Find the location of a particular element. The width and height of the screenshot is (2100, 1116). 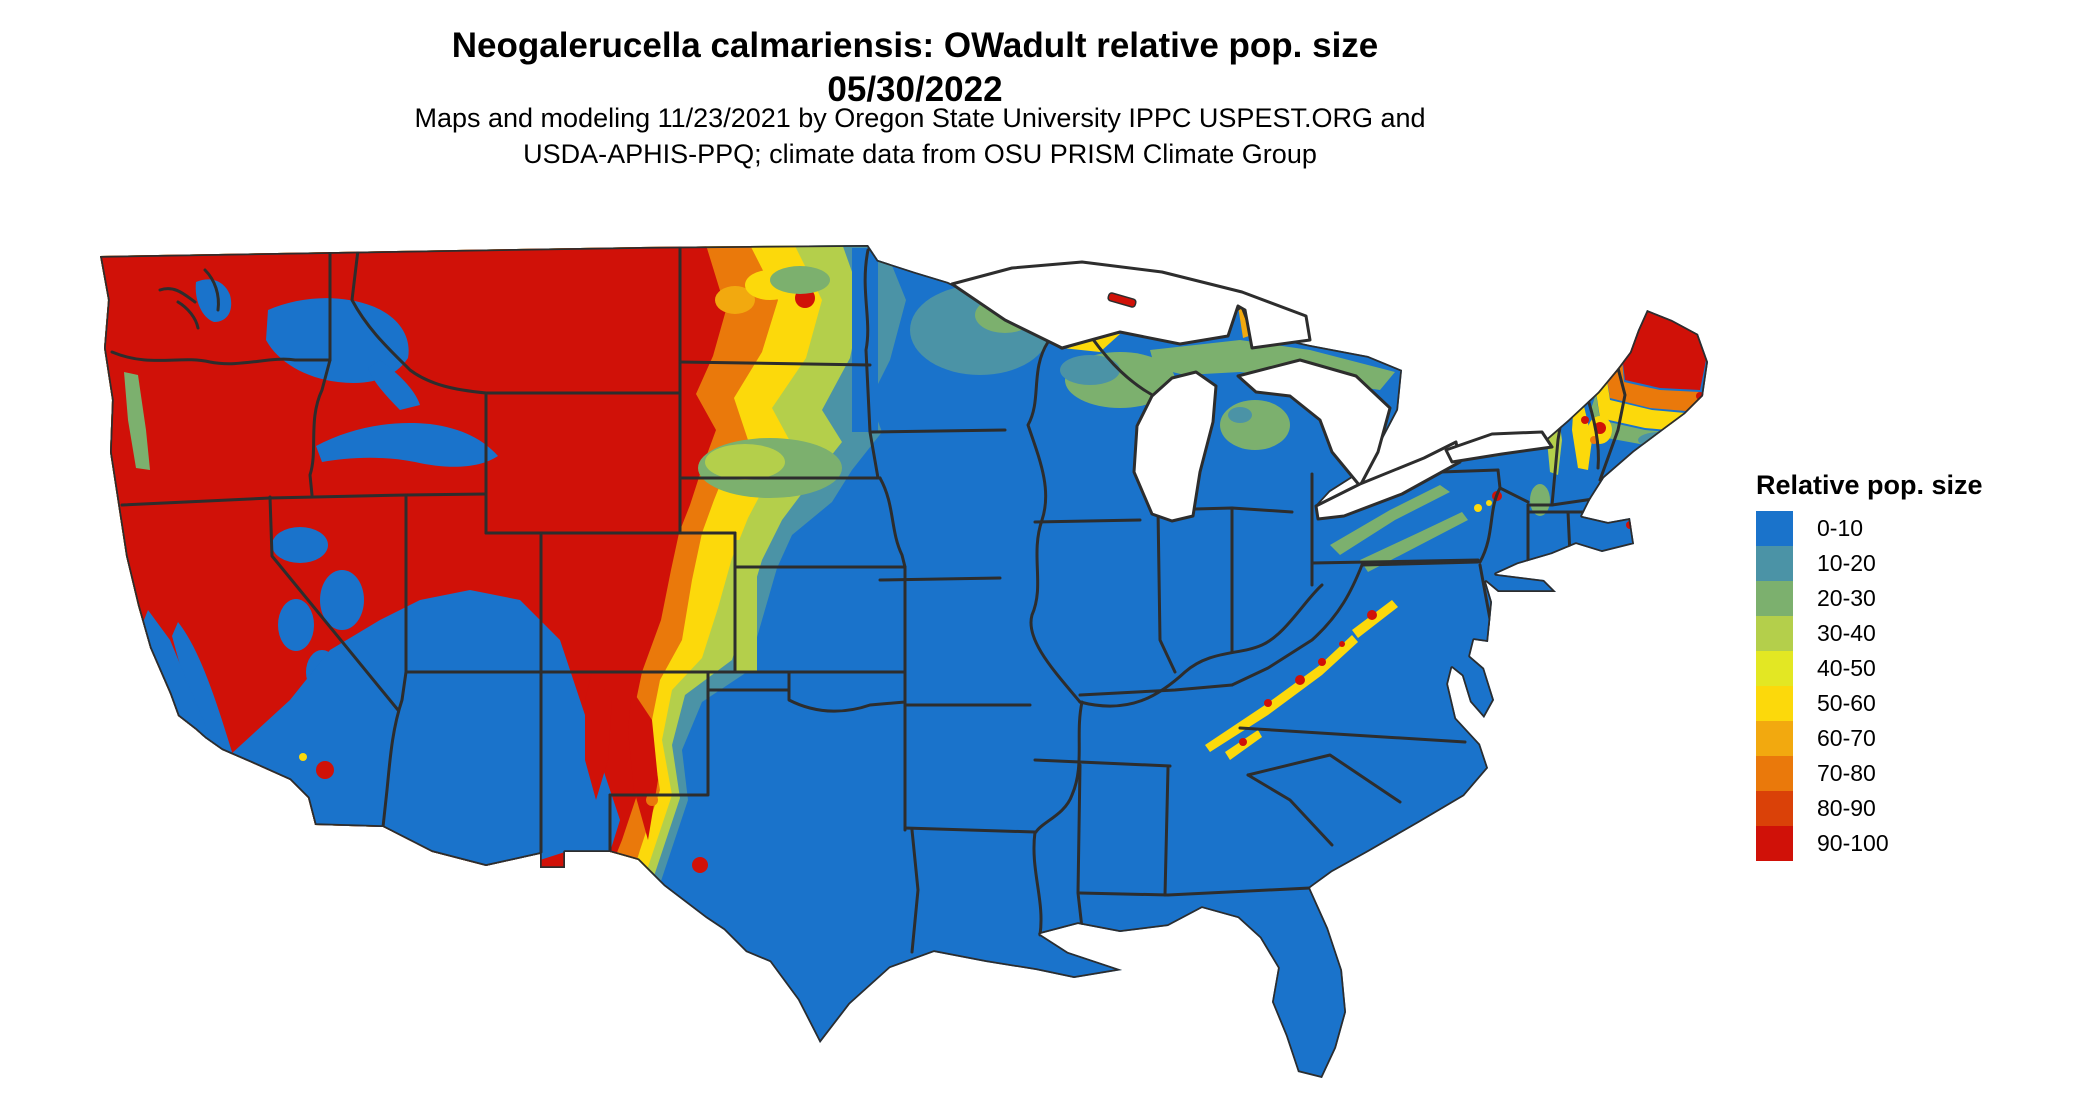

legend-row: 0-10 is located at coordinates (1921, 528).